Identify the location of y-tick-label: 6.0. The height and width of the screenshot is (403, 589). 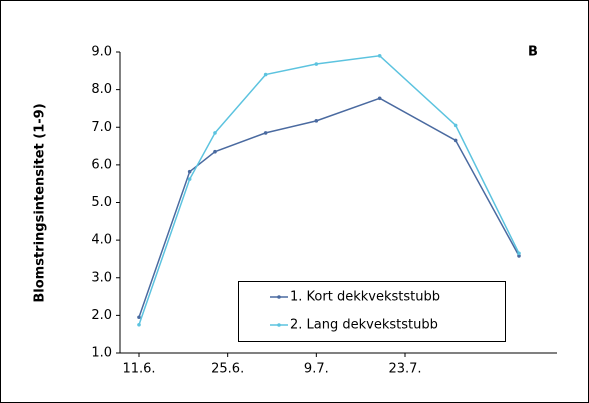
(101, 164).